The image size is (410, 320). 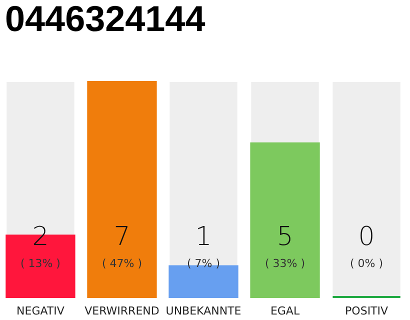 What do you see at coordinates (203, 237) in the screenshot?
I see `data-label: 1` at bounding box center [203, 237].